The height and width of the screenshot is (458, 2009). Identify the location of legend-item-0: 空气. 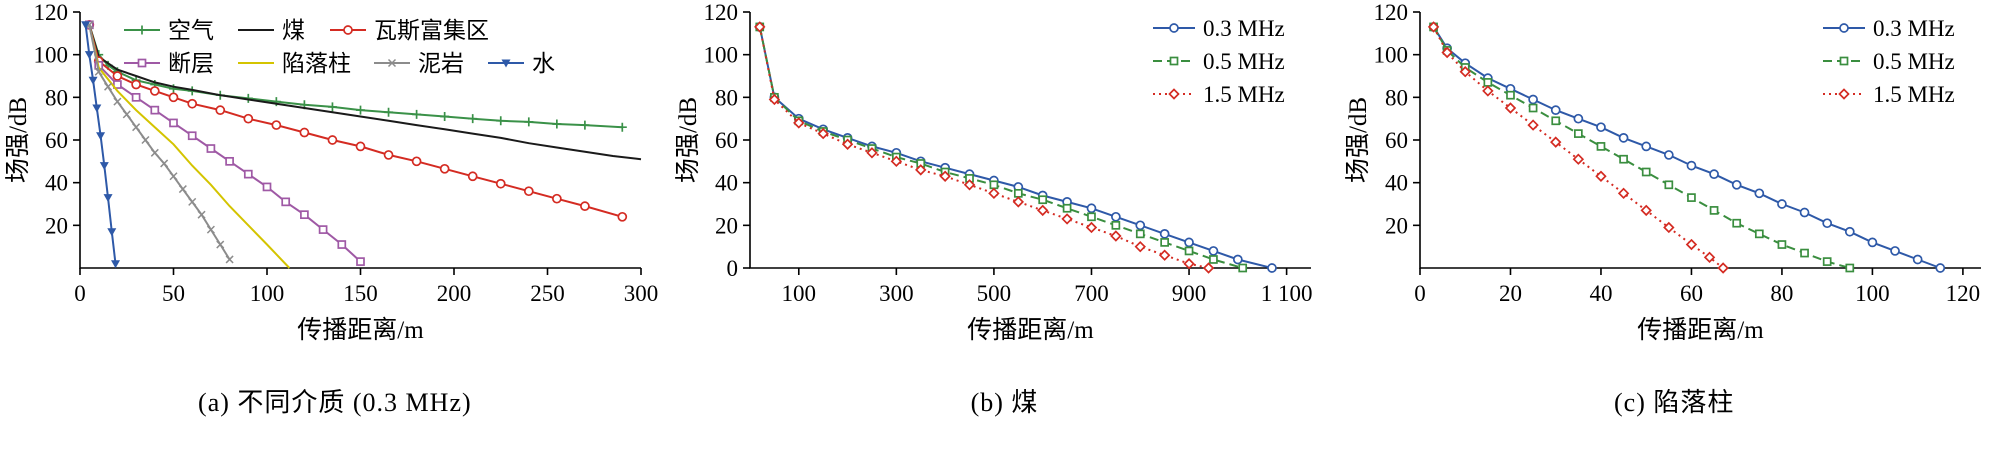
(169, 30).